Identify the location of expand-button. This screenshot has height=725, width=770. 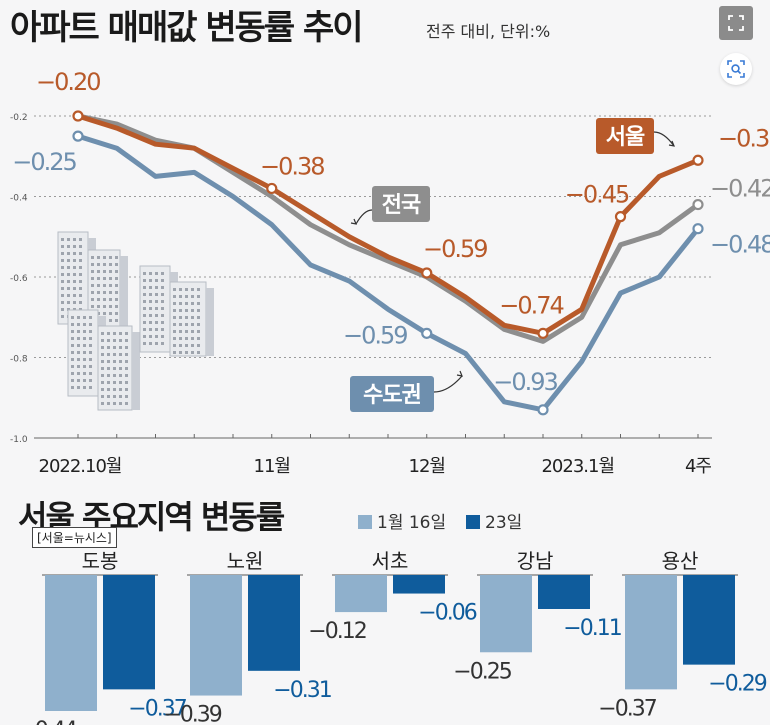
(736, 23).